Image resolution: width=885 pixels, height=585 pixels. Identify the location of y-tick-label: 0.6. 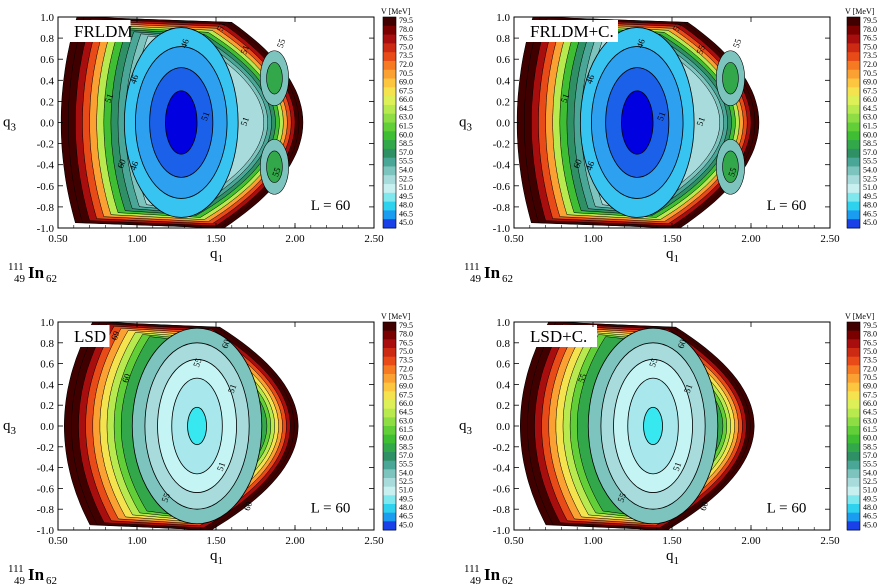
(47, 60).